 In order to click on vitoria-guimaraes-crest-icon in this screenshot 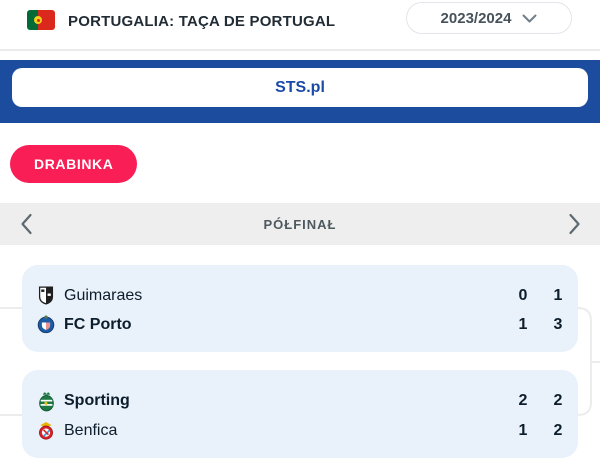, I will do `click(46, 295)`.